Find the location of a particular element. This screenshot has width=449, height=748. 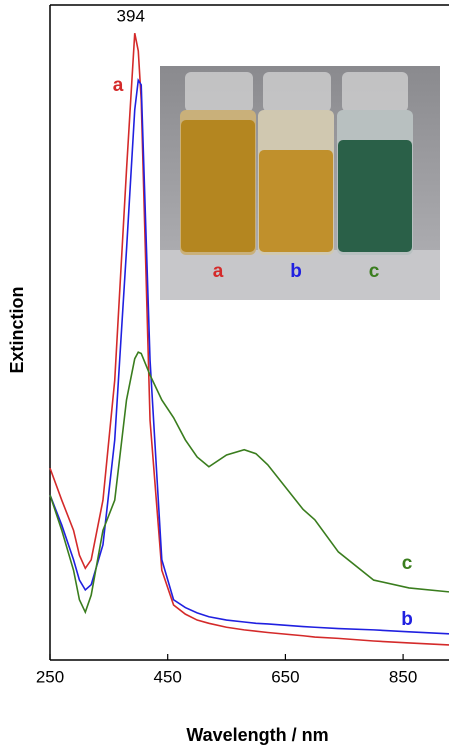

peak-annotation: 394 is located at coordinates (131, 15).